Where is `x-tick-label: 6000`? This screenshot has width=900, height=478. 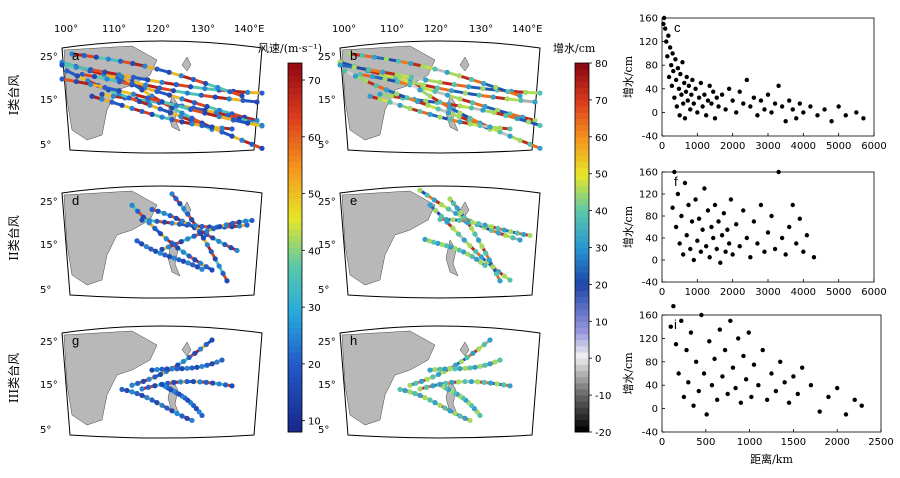
x-tick-label: 6000 is located at coordinates (873, 146).